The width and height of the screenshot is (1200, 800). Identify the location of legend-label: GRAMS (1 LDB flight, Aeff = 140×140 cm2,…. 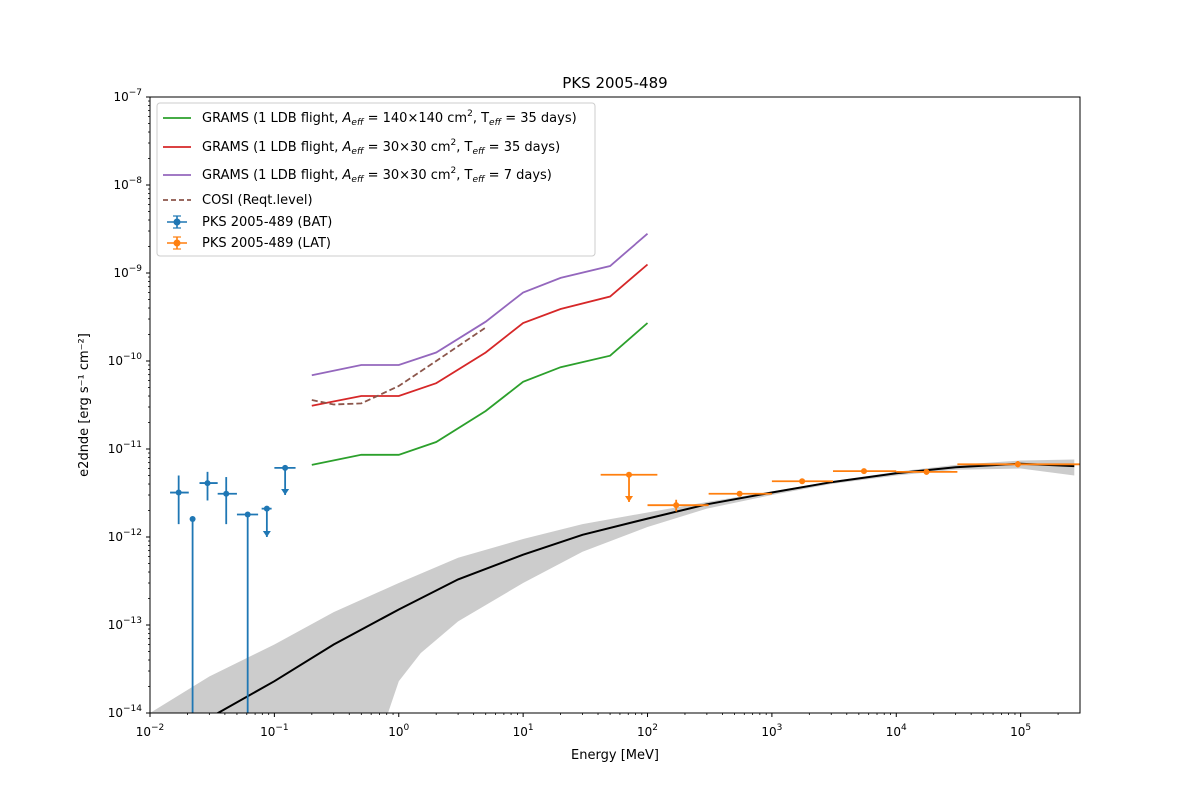
(389, 118).